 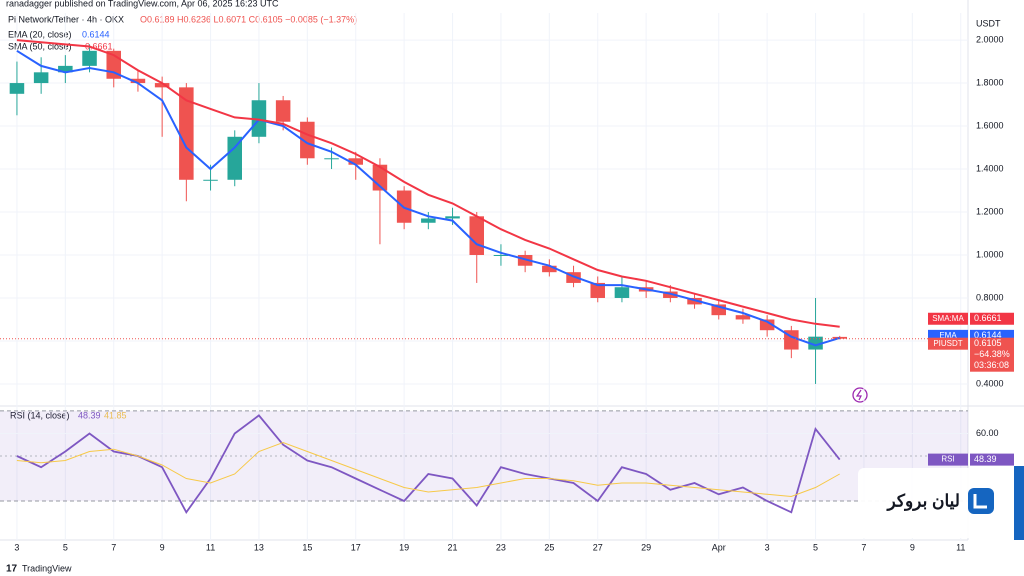 I want to click on rsi-tag-box, so click(x=948, y=459).